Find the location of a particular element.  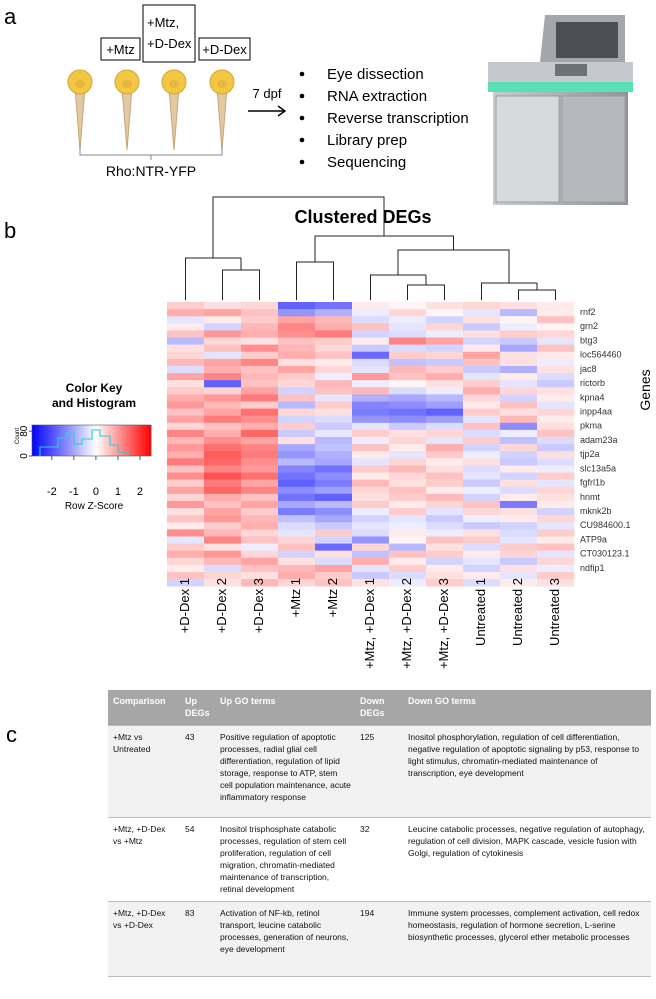

step: RNA extraction is located at coordinates (377, 96).